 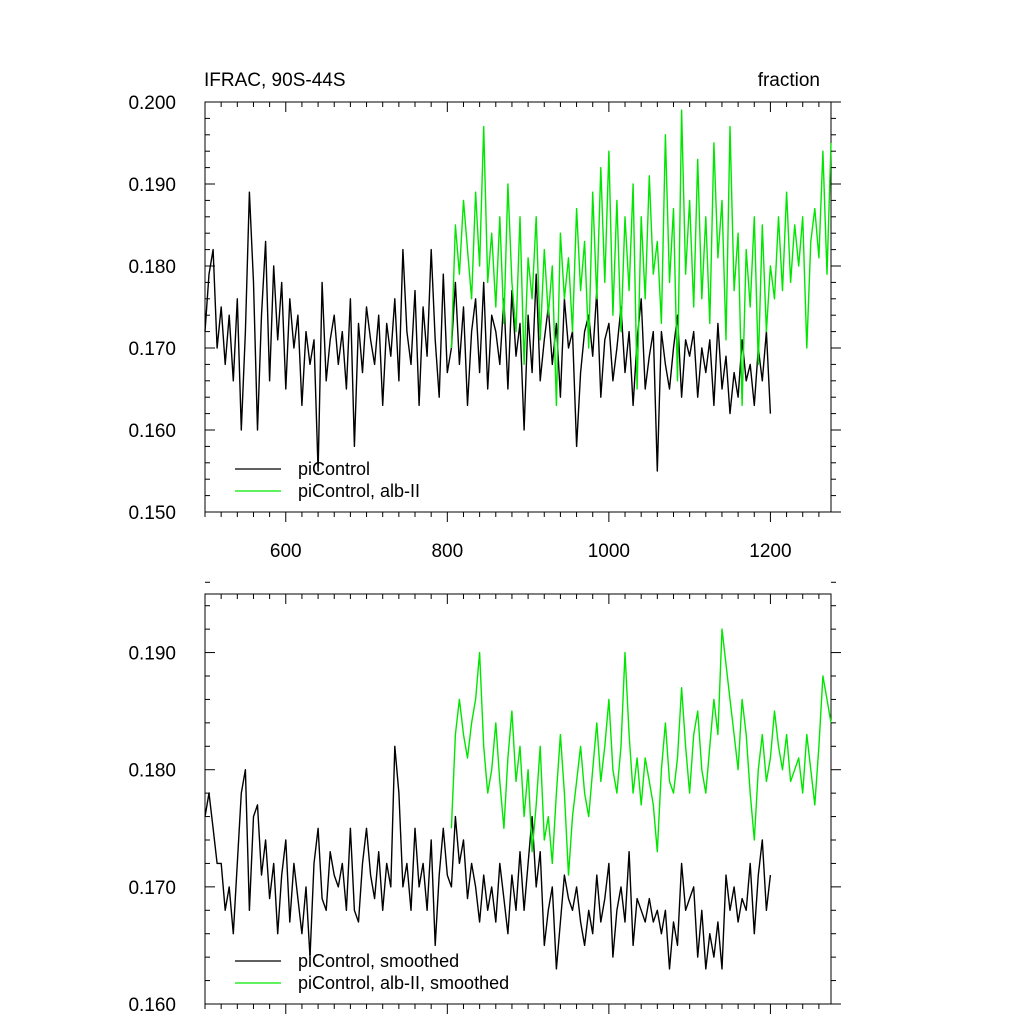 What do you see at coordinates (641, 258) in the screenshot?
I see `top-series-picontrol-alb-ii-line` at bounding box center [641, 258].